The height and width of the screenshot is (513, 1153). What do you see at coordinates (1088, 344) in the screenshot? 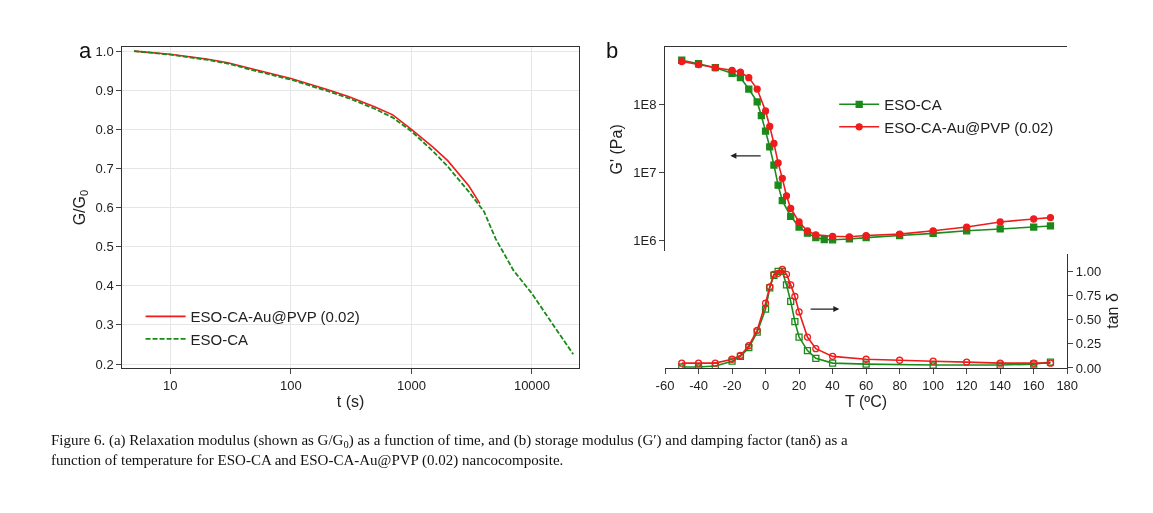
I see `y-tick-label: 0.25` at bounding box center [1088, 344].